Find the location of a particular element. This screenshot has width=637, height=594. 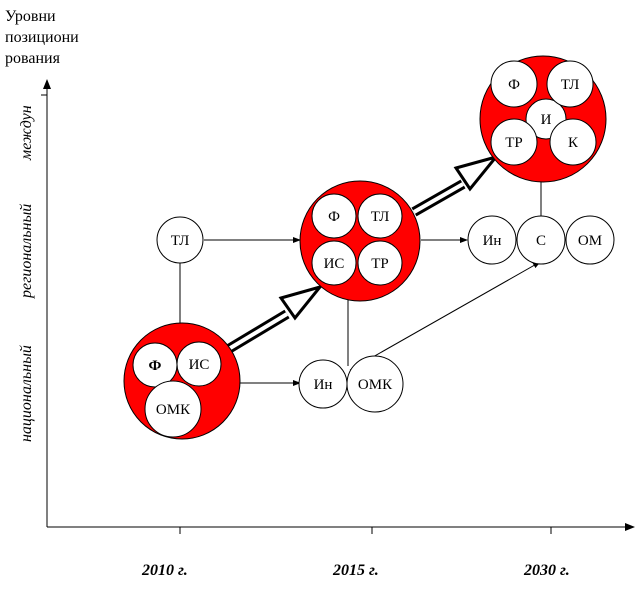

node-f-2030 is located at coordinates (514, 84).